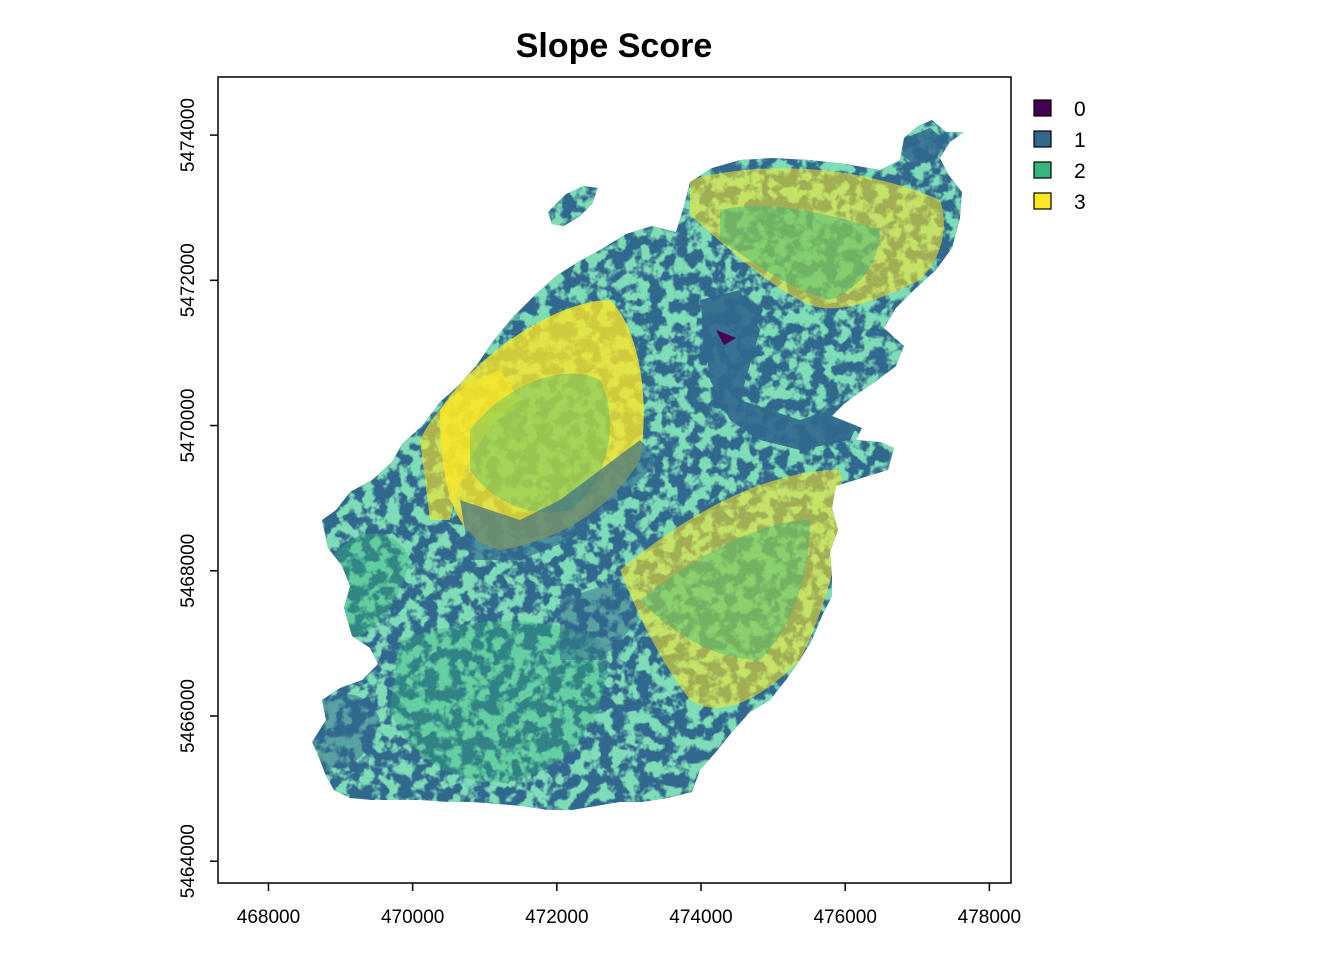 This screenshot has width=1344, height=960. What do you see at coordinates (1080, 140) in the screenshot?
I see `legend-label: 1` at bounding box center [1080, 140].